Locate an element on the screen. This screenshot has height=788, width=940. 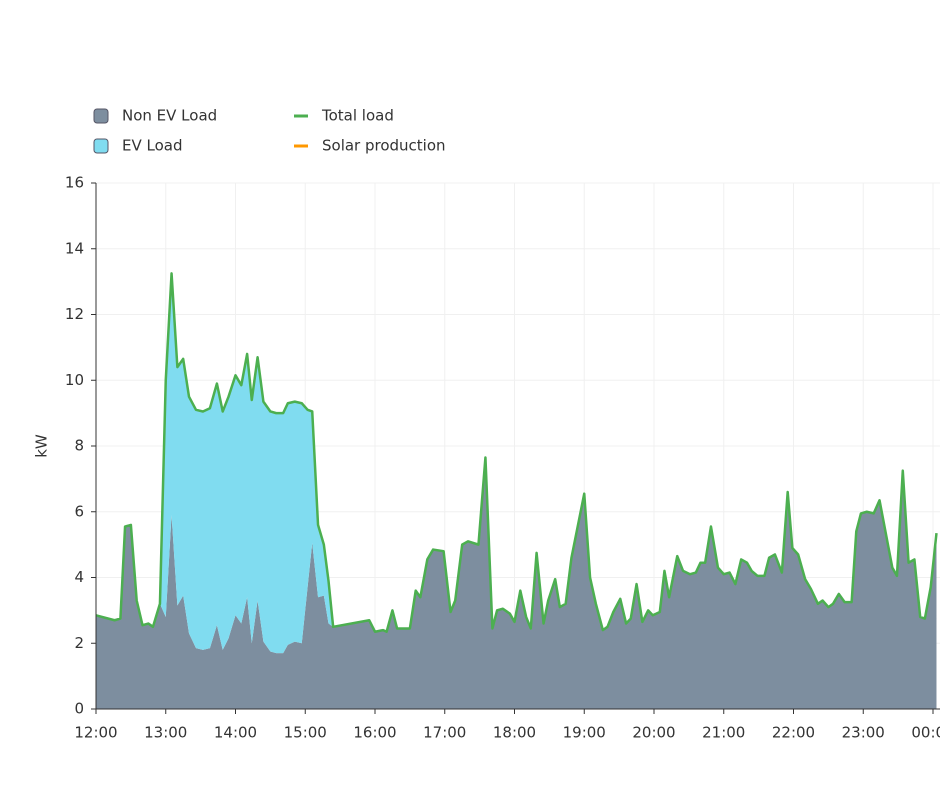
x-tick-label: 12:00 is located at coordinates (95, 733).